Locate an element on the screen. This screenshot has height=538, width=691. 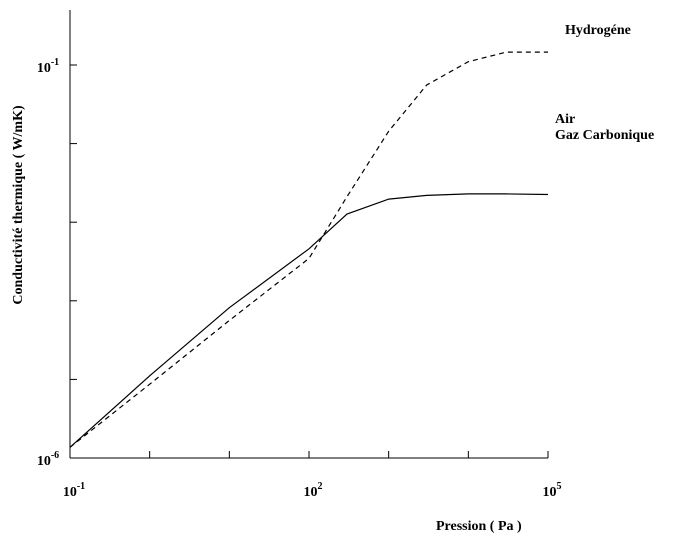
legend-label-hydrogene: Hydrogéne is located at coordinates (598, 30).